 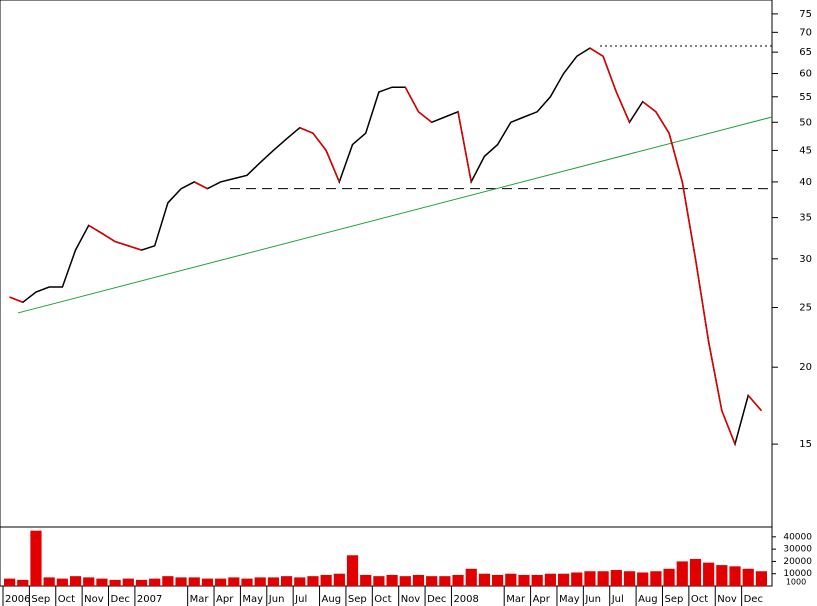 I want to click on y-tick-label: 25, so click(x=805, y=308).